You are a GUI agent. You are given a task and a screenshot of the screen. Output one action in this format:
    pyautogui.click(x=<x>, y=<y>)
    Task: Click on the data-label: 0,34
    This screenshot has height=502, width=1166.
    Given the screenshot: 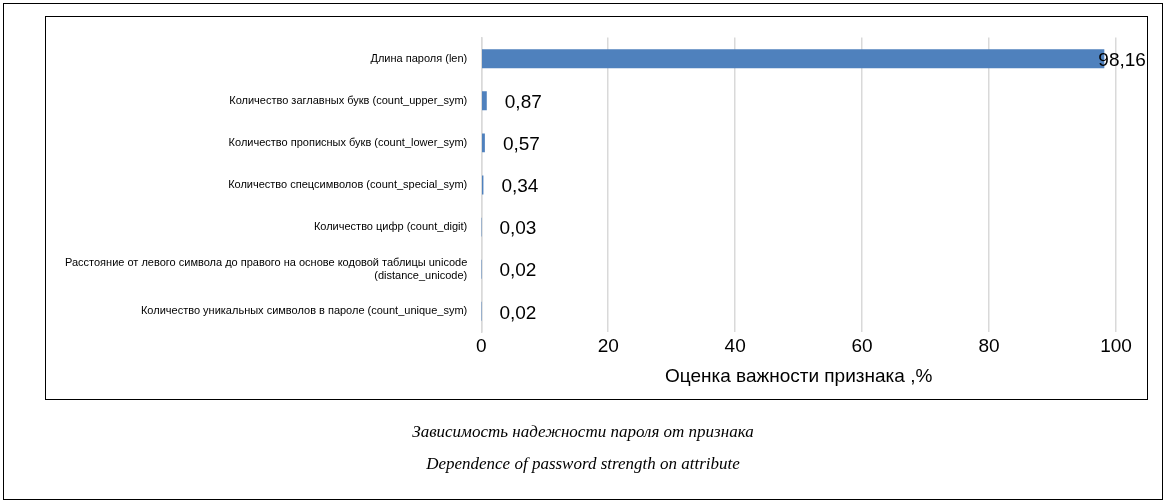 What is the action you would take?
    pyautogui.click(x=520, y=186)
    